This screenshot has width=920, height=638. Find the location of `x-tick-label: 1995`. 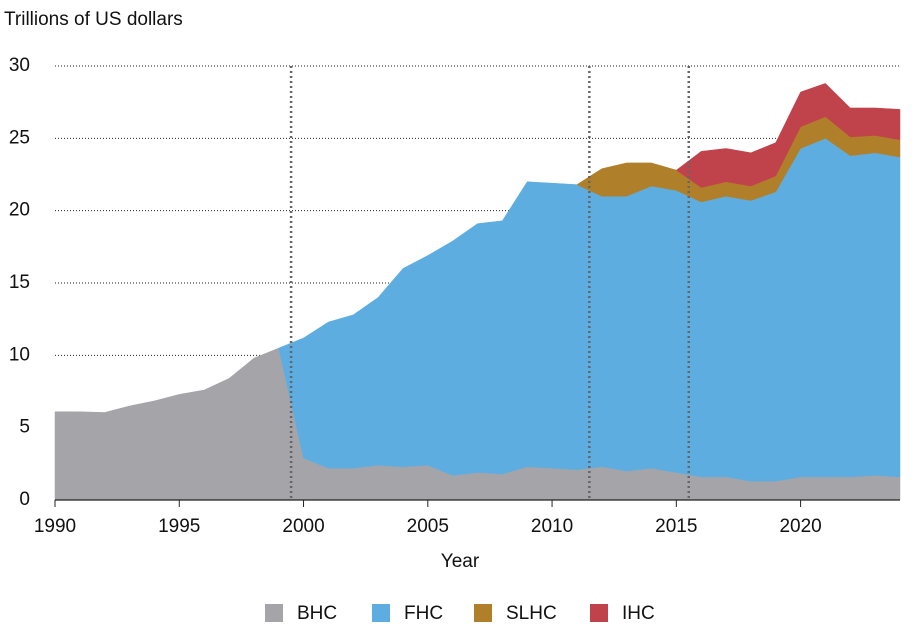

x-tick-label: 1995 is located at coordinates (179, 526).